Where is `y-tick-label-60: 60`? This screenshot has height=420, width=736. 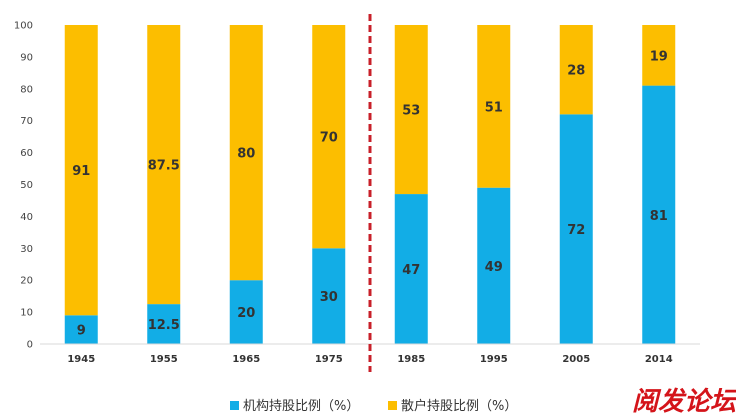 y-tick-label-60: 60 is located at coordinates (26, 153).